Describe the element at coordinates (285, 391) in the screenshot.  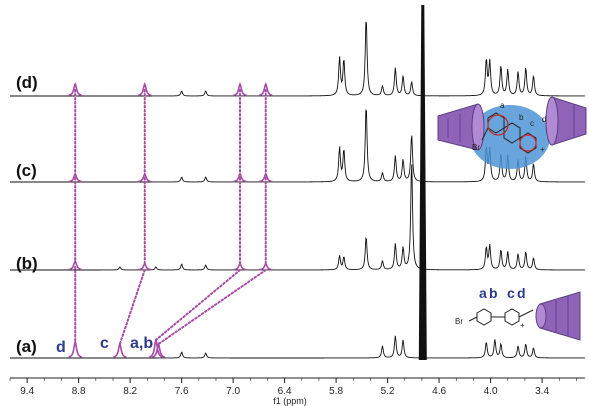
I see `x-tick-label: 6.4` at that location.